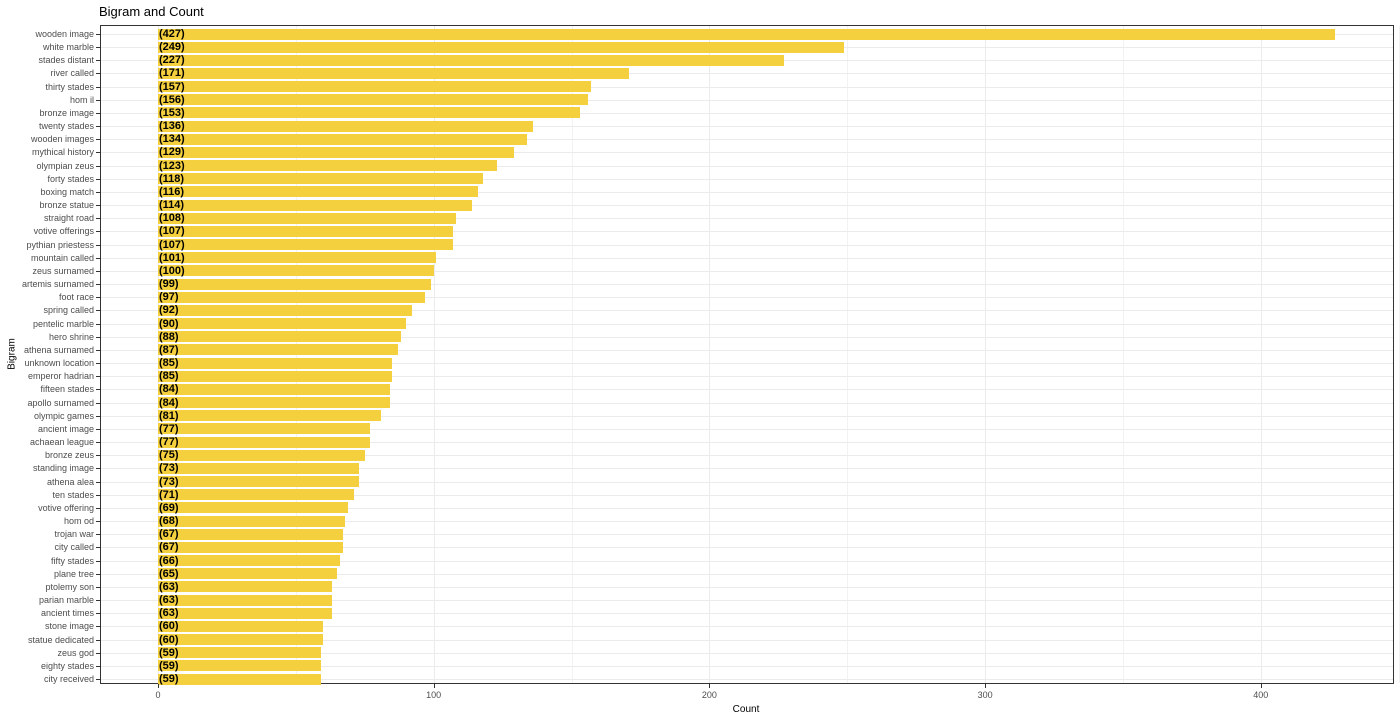  What do you see at coordinates (66, 507) in the screenshot?
I see `y-tick-label: votive offering` at bounding box center [66, 507].